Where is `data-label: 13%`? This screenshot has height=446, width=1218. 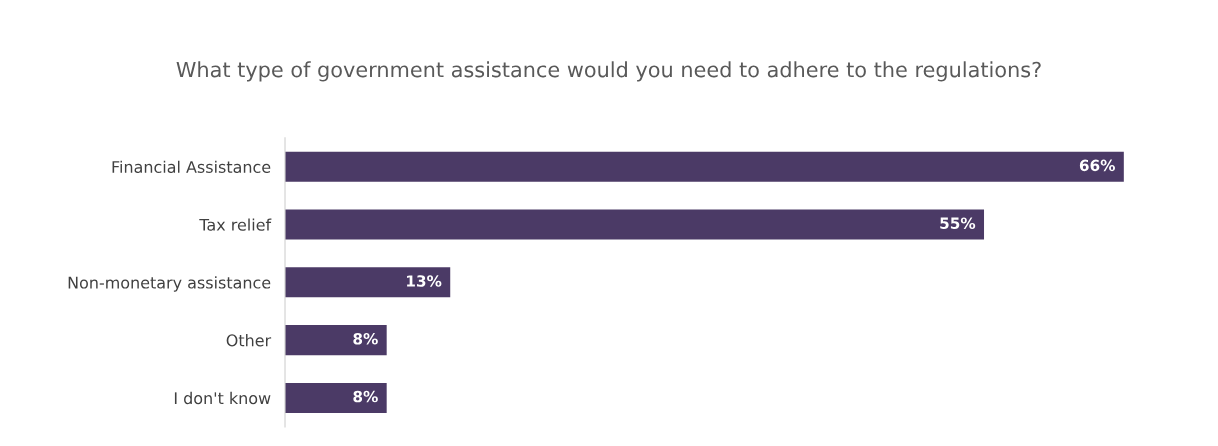
data-label: 13% is located at coordinates (424, 281).